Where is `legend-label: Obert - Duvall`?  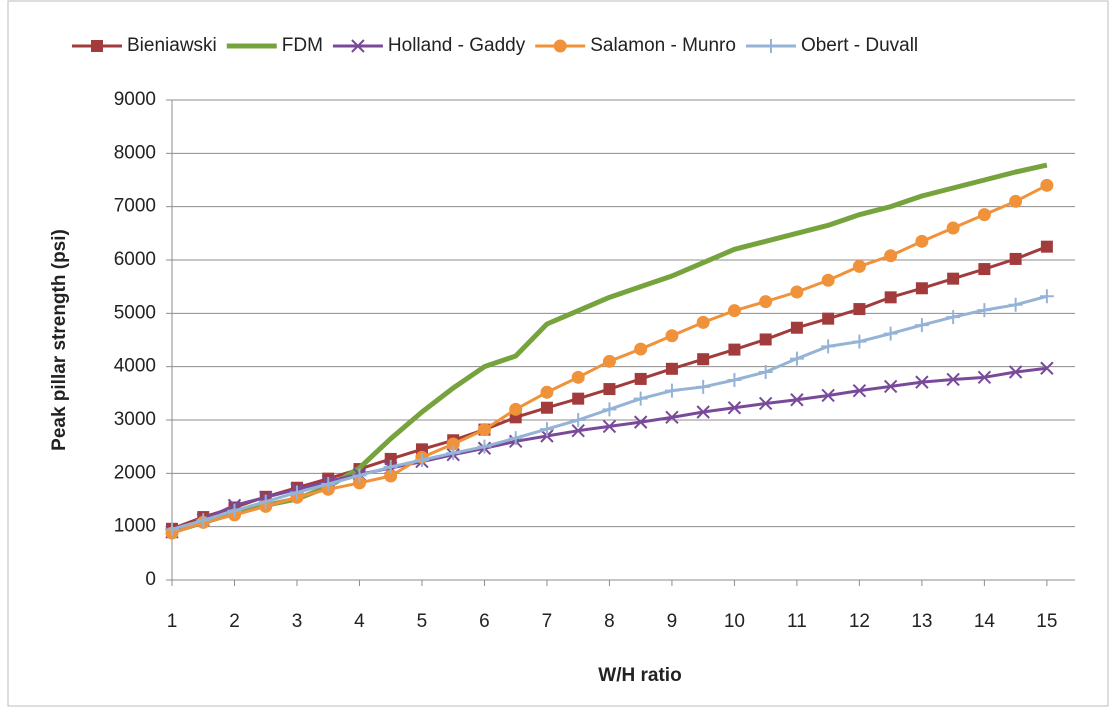 legend-label: Obert - Duvall is located at coordinates (859, 45).